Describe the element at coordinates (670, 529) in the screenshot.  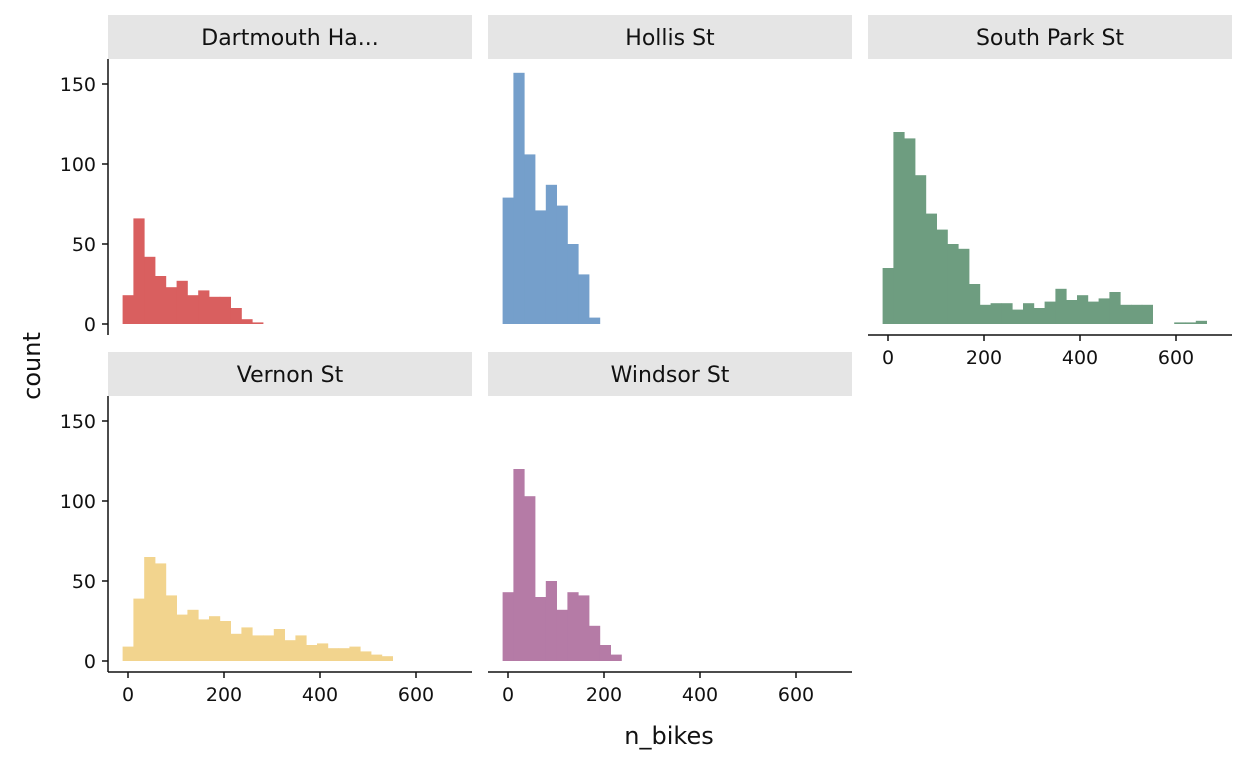
I see `facet-panel-windsor-st: Windsor St 0 200 400 600` at that location.